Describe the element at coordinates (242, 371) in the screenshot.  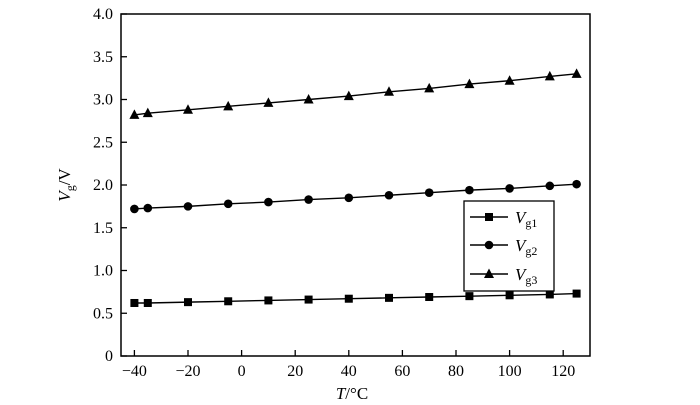
I see `x-tick-label: 0` at that location.